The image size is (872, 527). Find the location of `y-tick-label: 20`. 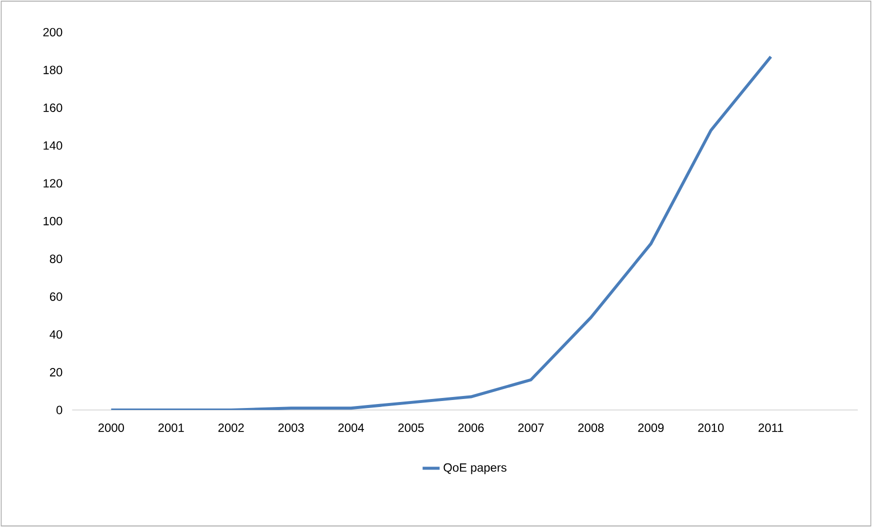

y-tick-label: 20 is located at coordinates (56, 372).